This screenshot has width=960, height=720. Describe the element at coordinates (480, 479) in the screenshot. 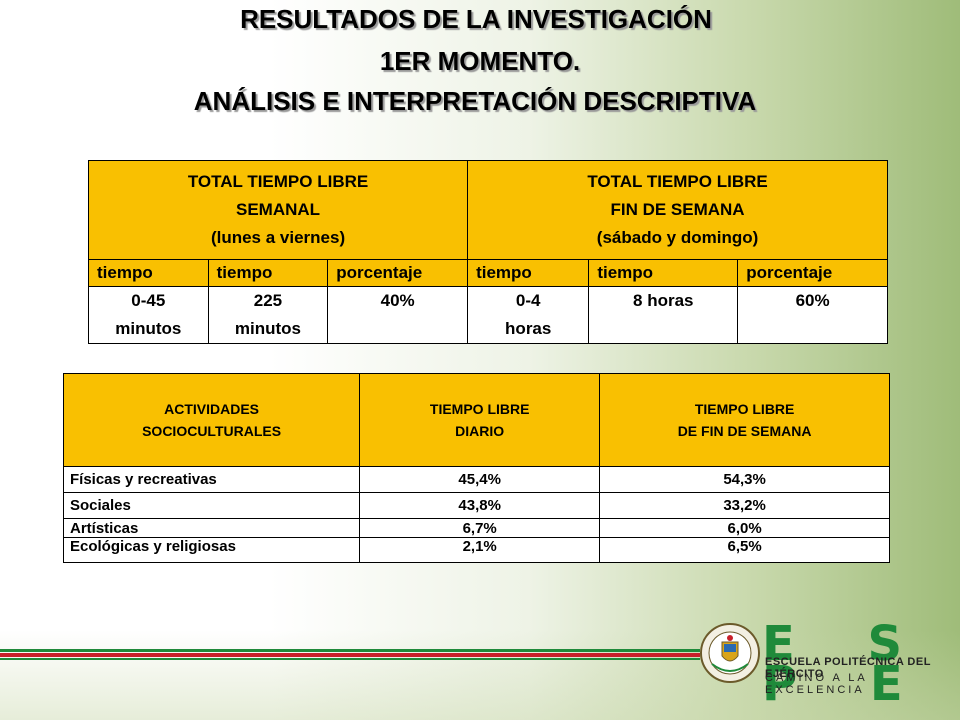

I see `daily-value: 45,4%` at that location.